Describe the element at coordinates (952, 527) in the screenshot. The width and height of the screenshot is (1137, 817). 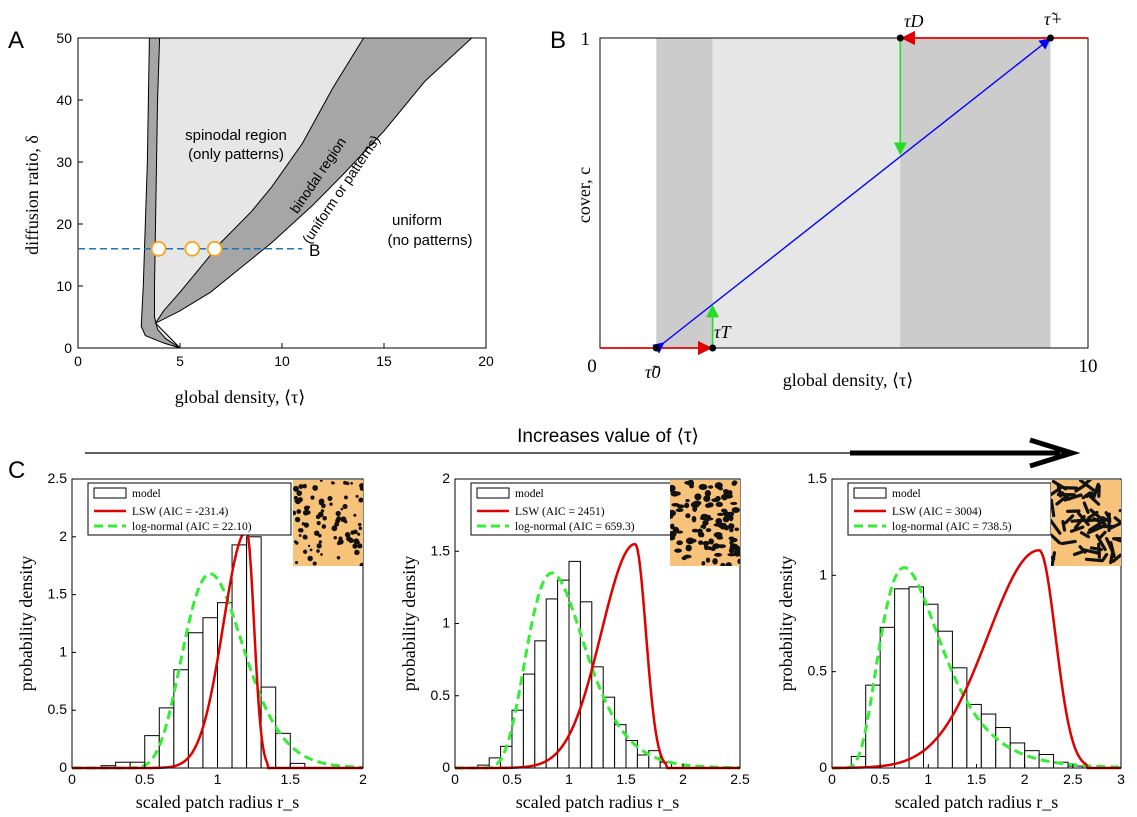
I see `legend-logn-text: log-normal (AIC = 738.5)` at that location.